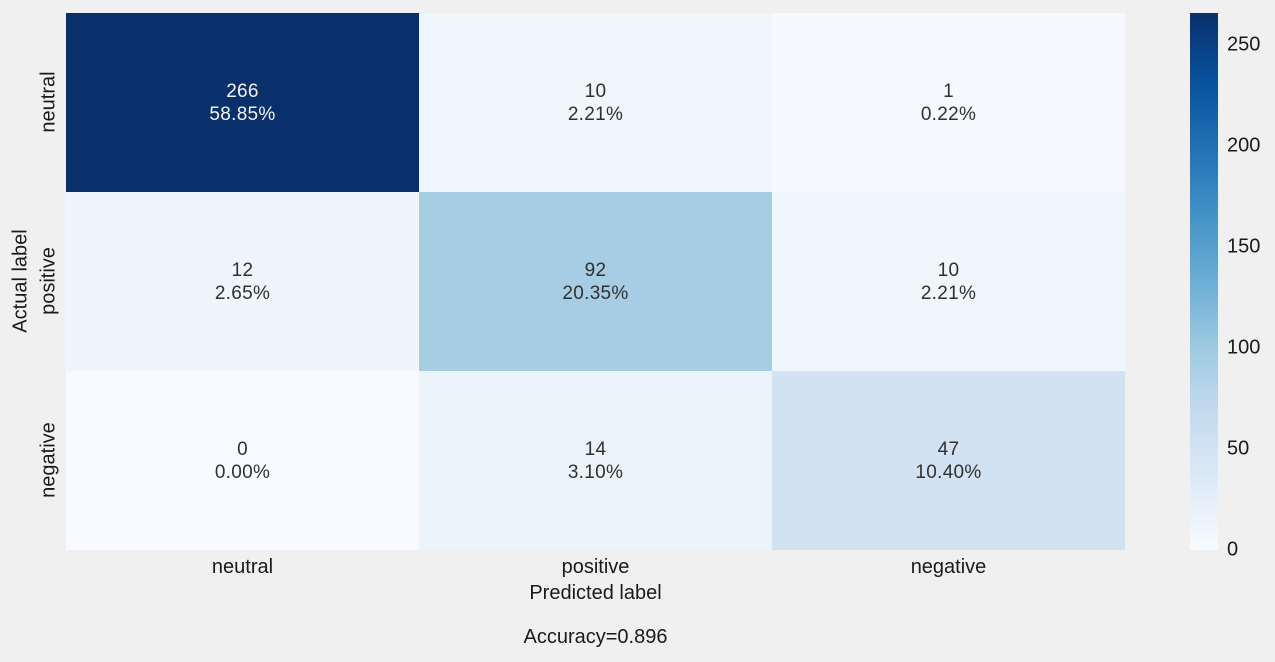  Describe the element at coordinates (948, 114) in the screenshot. I see `cell-percent: 0.22%` at that location.